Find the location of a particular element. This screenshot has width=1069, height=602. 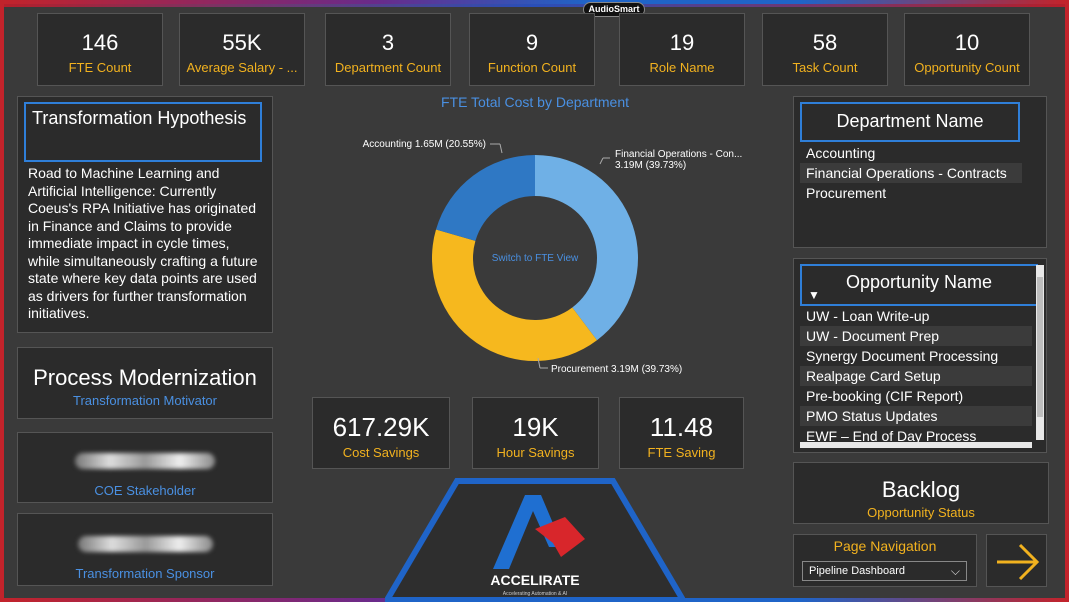

next-page-button is located at coordinates (1016, 560).